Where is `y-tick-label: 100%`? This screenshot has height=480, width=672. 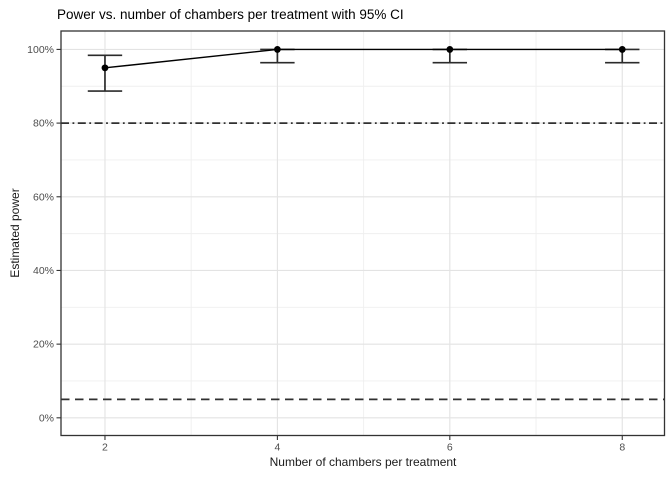 y-tick-label: 100% is located at coordinates (40, 50).